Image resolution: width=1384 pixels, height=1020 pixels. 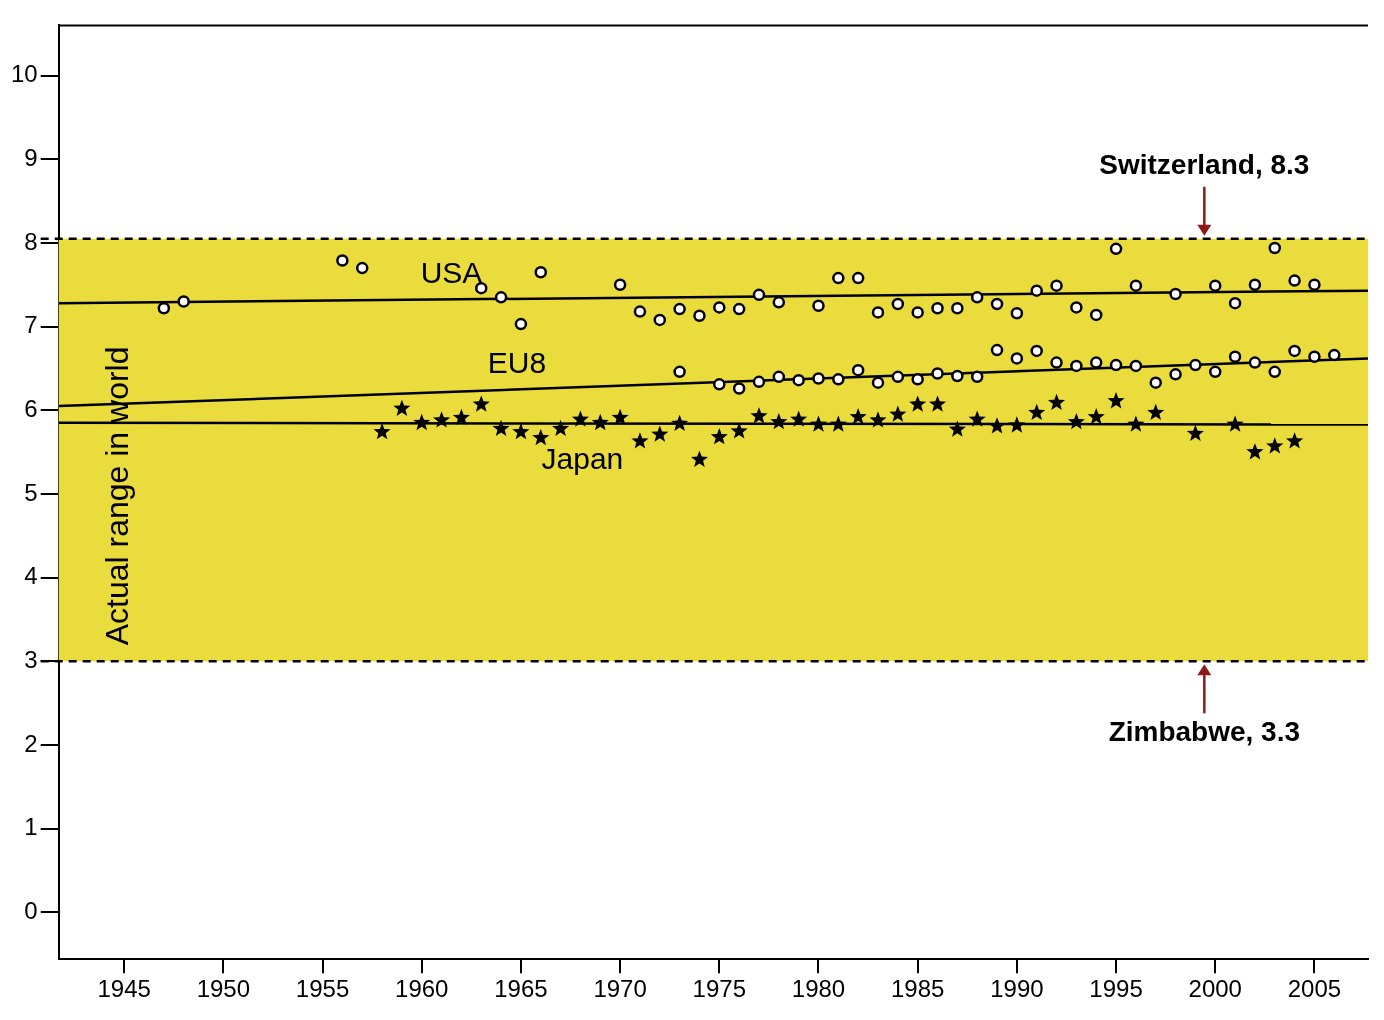 I want to click on series-label: Japan, so click(x=582, y=458).